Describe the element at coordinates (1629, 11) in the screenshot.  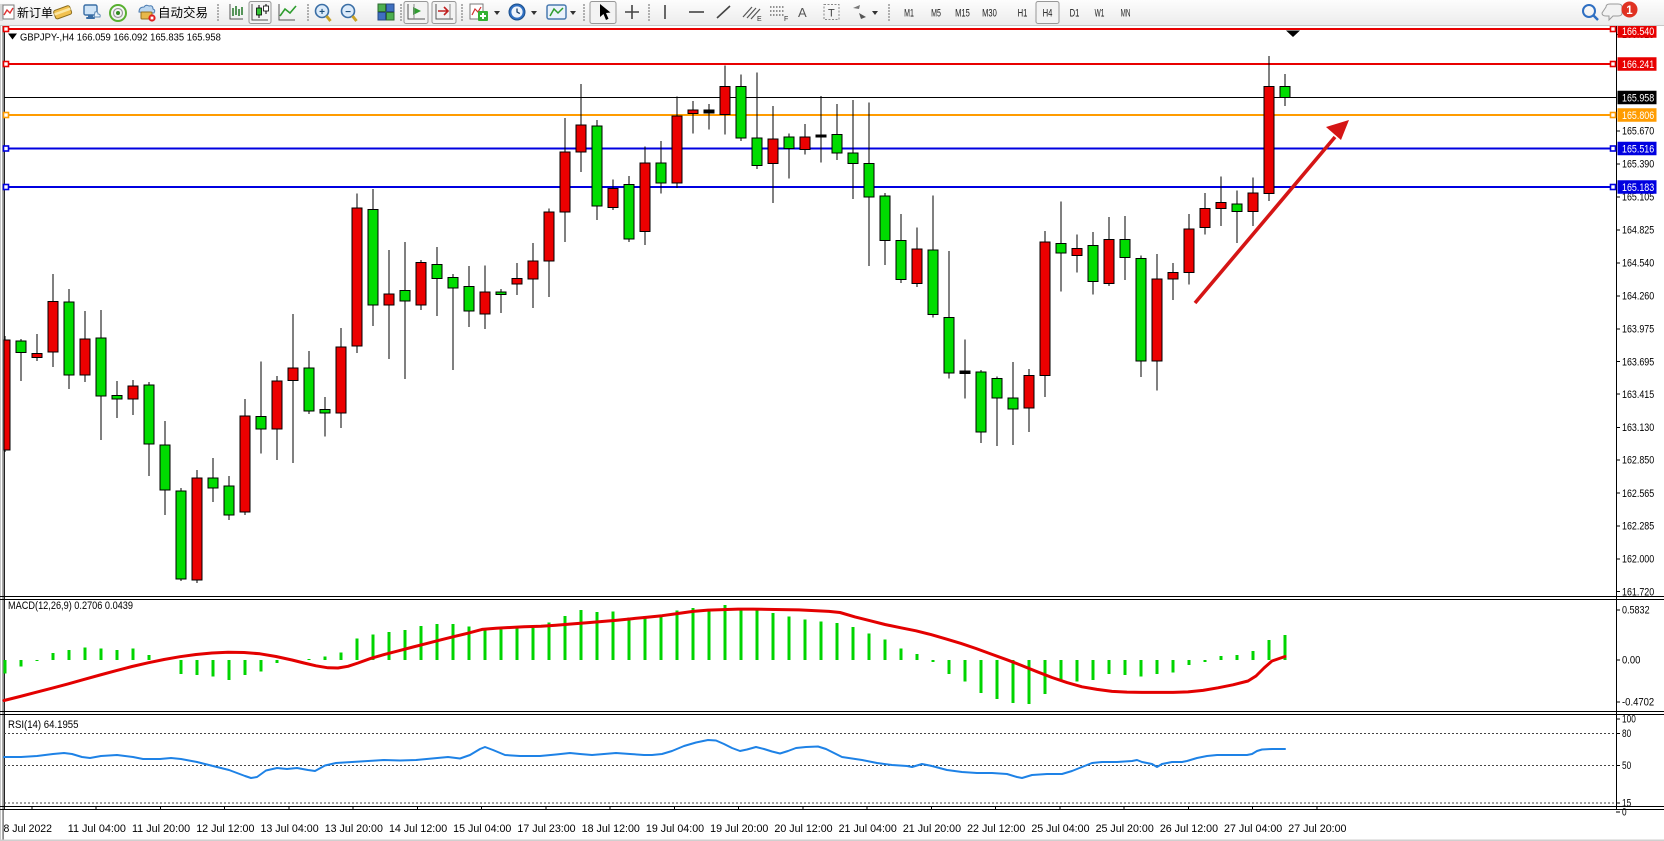
I see `svg-text: 1` at that location.